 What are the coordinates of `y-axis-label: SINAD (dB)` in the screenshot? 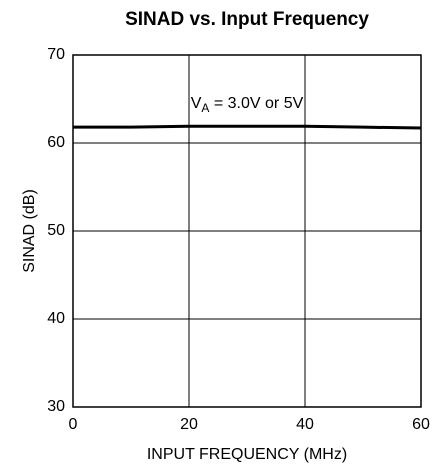 It's located at (29, 231).